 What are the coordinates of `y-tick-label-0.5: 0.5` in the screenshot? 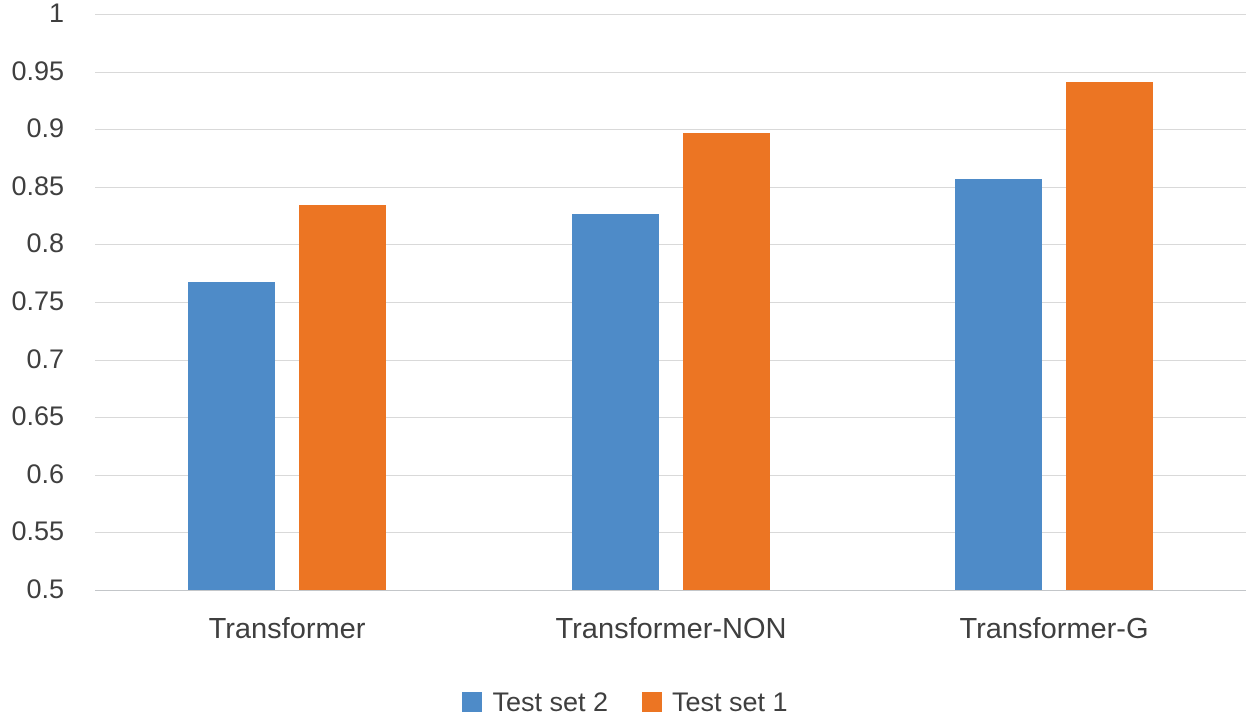 It's located at (45, 589).